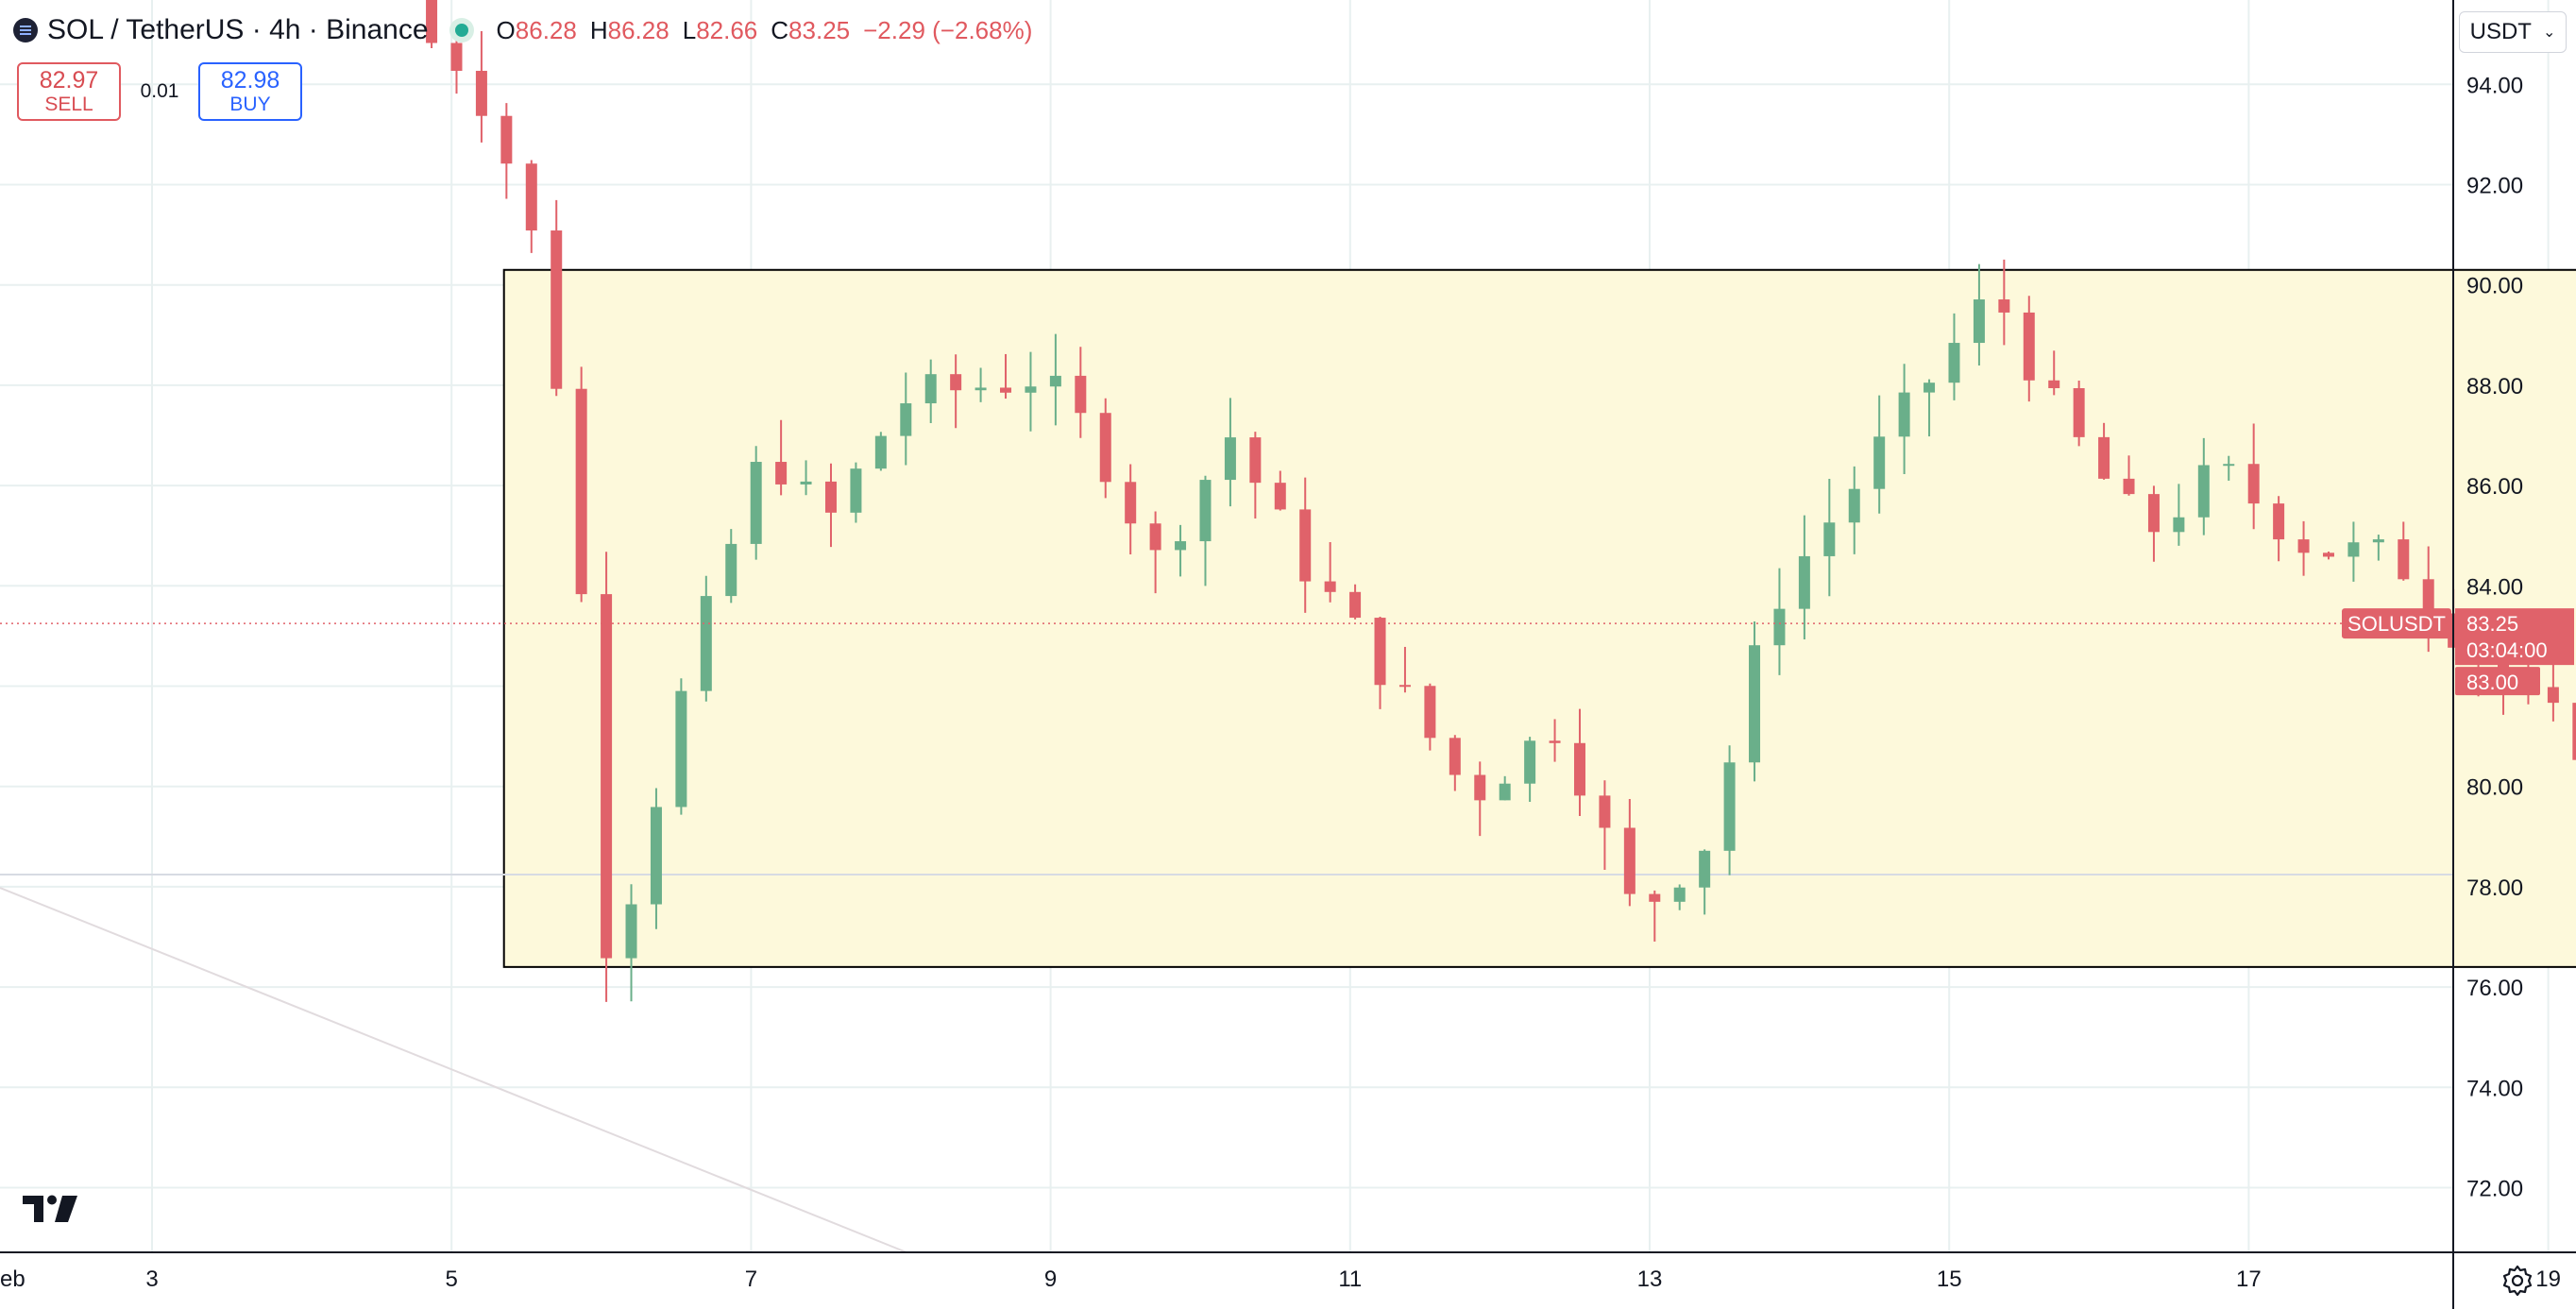 The width and height of the screenshot is (2576, 1309). I want to click on settings-gear-icon, so click(2517, 1281).